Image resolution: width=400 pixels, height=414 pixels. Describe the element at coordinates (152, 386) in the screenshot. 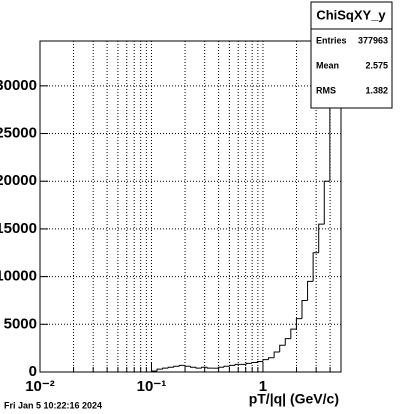

I see `x-tick-label: 10⁻¹` at that location.